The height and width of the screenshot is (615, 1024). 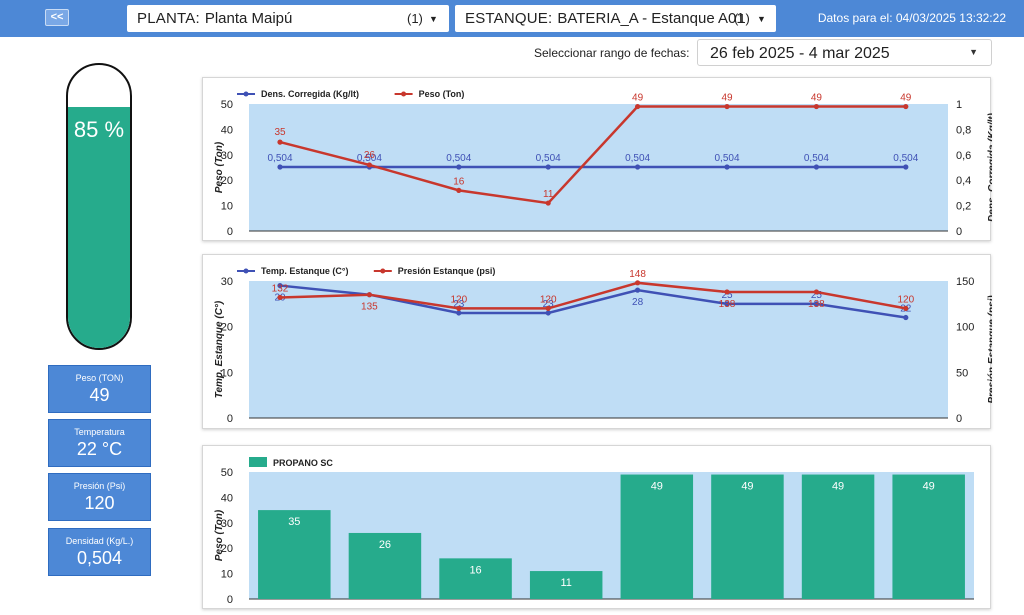 What do you see at coordinates (962, 373) in the screenshot?
I see `y2-tick-label: 50` at bounding box center [962, 373].